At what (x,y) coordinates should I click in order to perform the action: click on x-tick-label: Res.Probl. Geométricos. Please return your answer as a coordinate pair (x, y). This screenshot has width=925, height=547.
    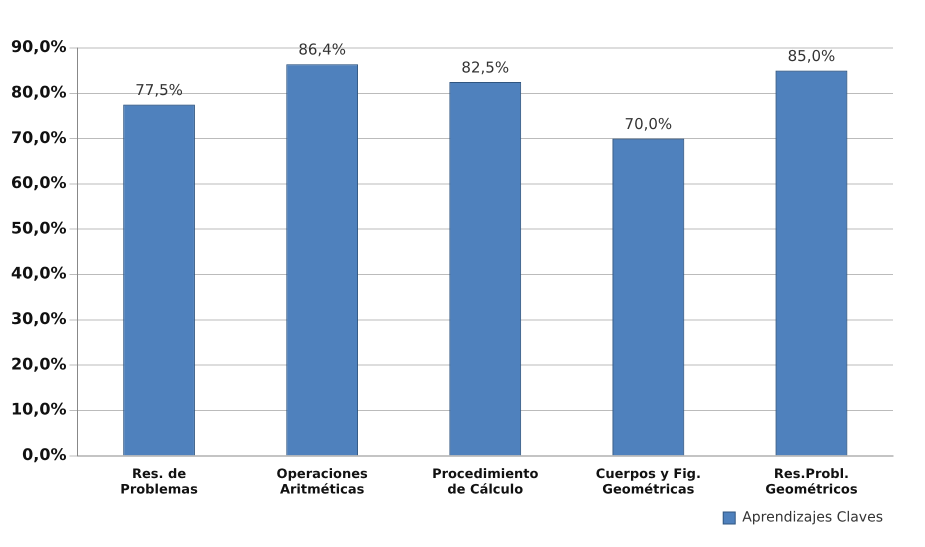
    Looking at the image, I should click on (811, 482).